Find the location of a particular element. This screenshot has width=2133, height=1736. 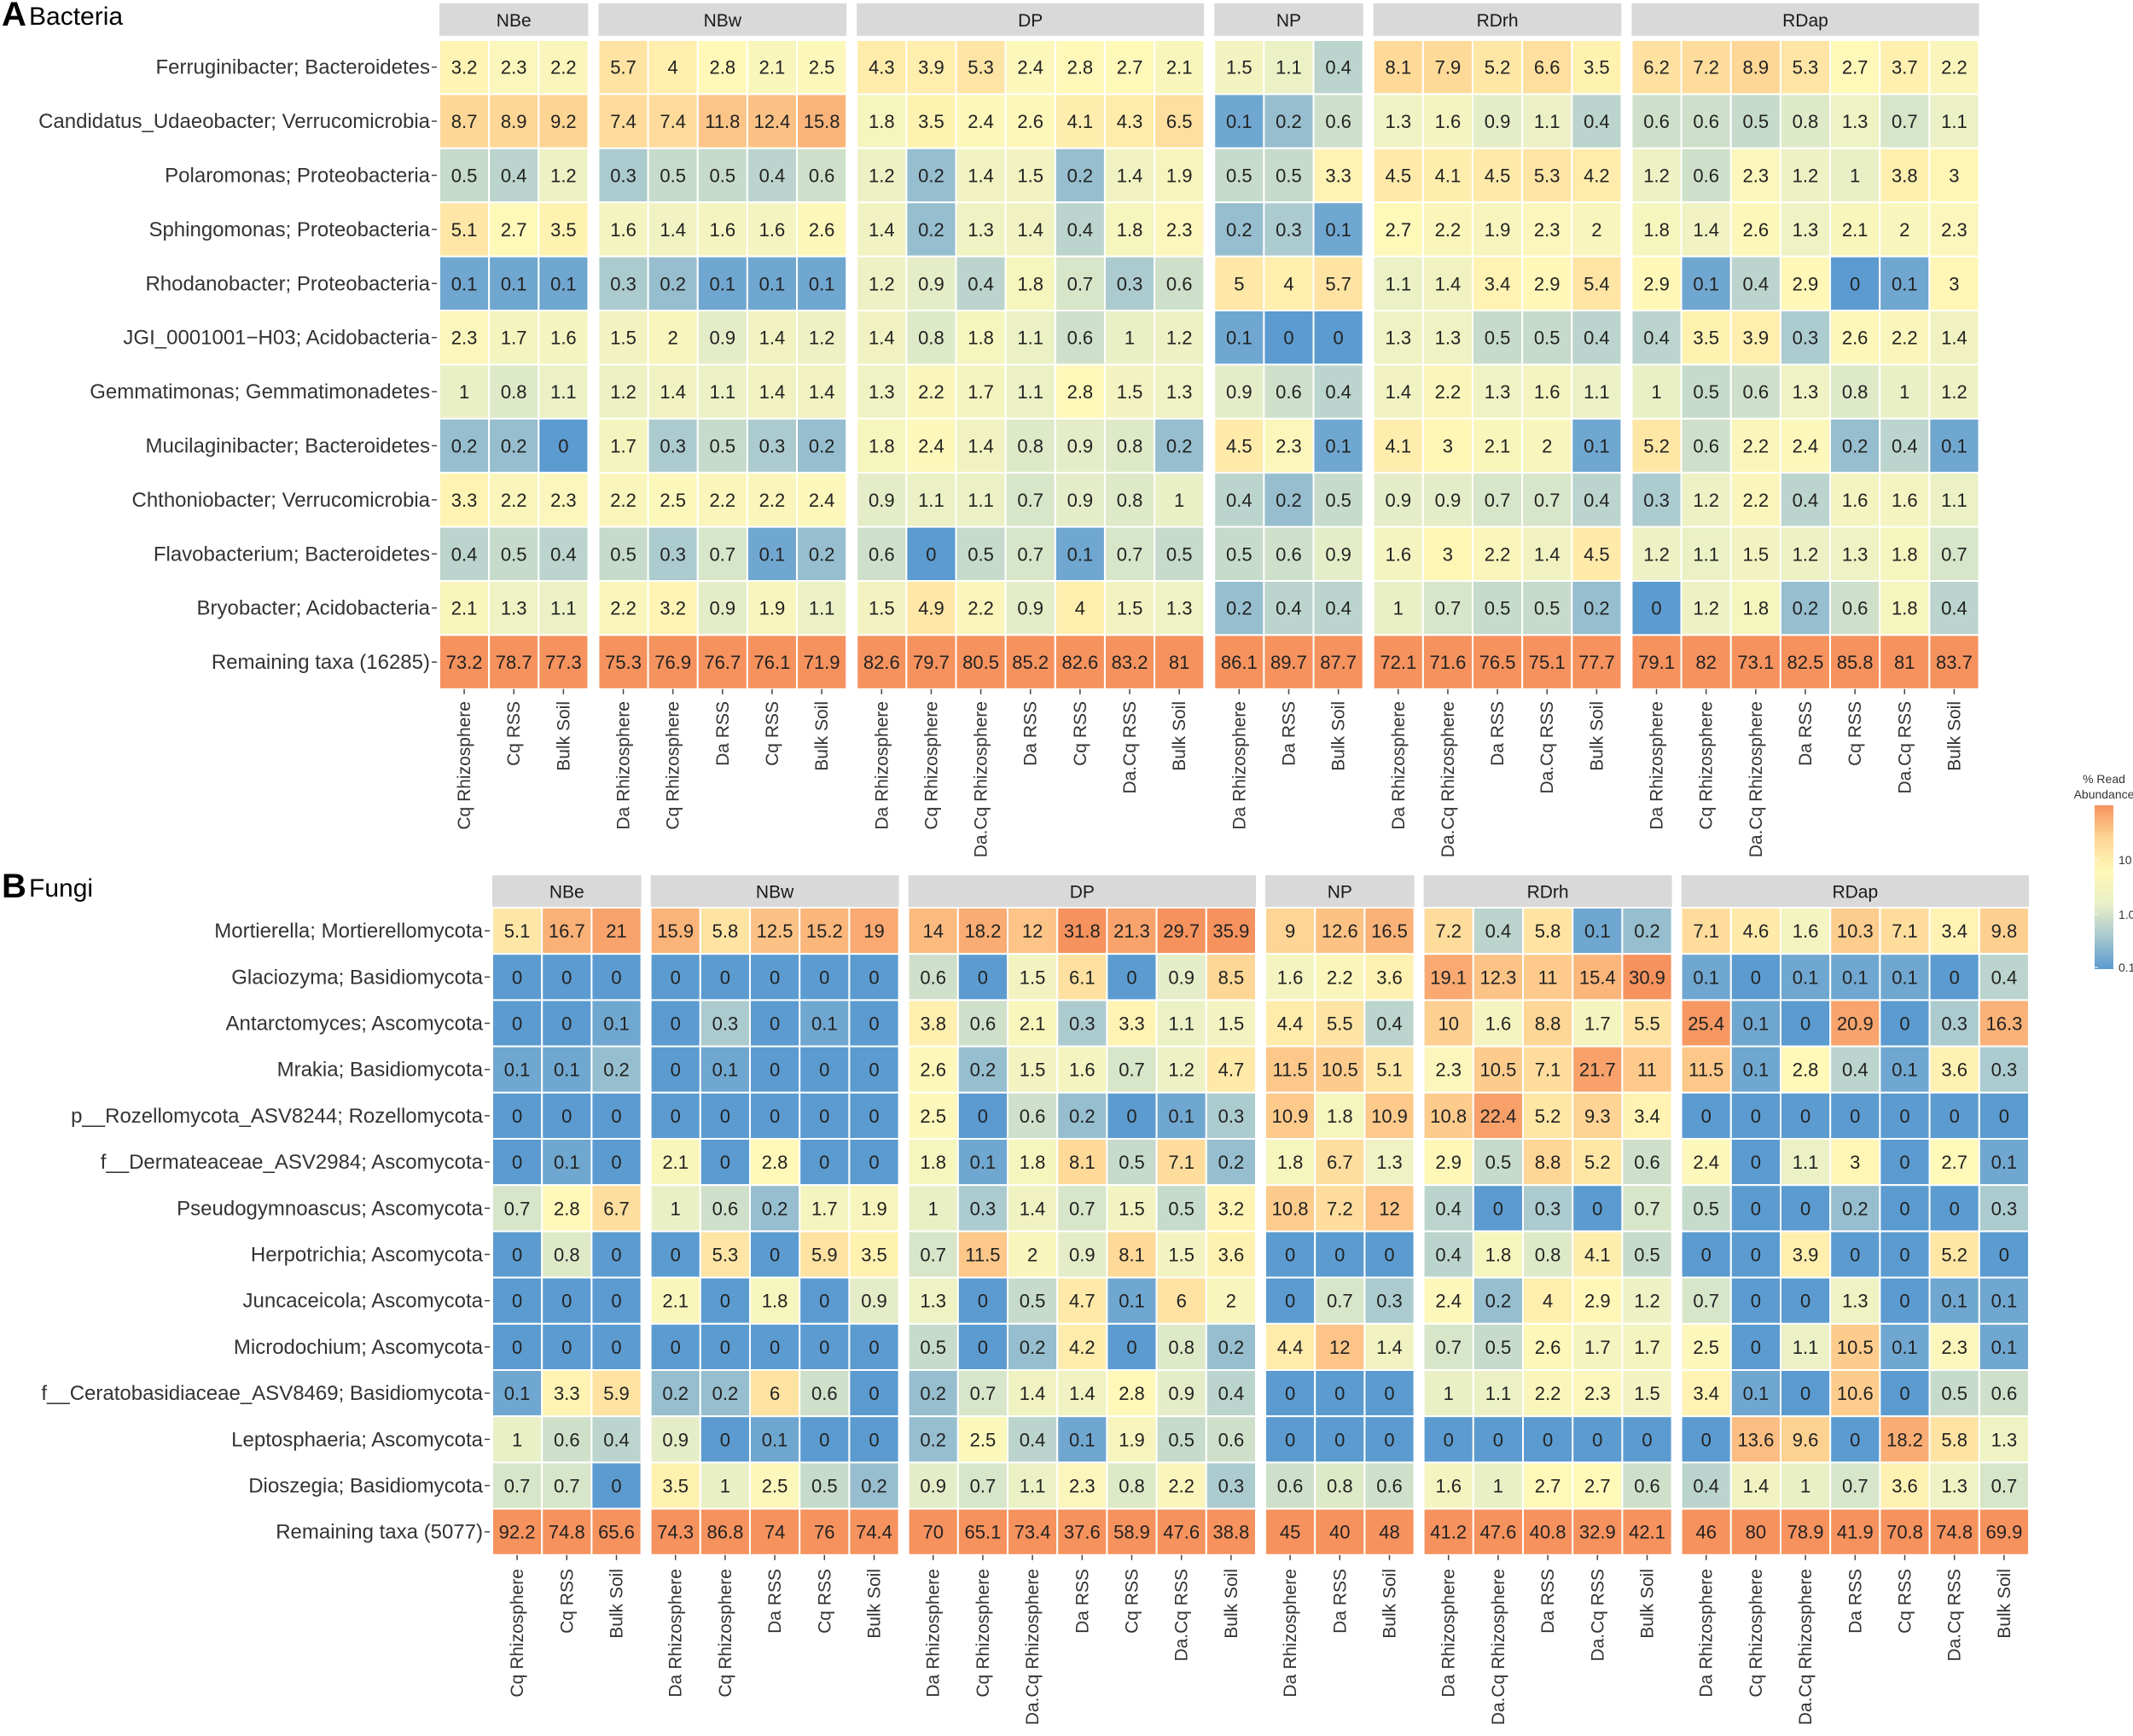

panel-b-np-cell-value: 4.4 is located at coordinates (1290, 1024).